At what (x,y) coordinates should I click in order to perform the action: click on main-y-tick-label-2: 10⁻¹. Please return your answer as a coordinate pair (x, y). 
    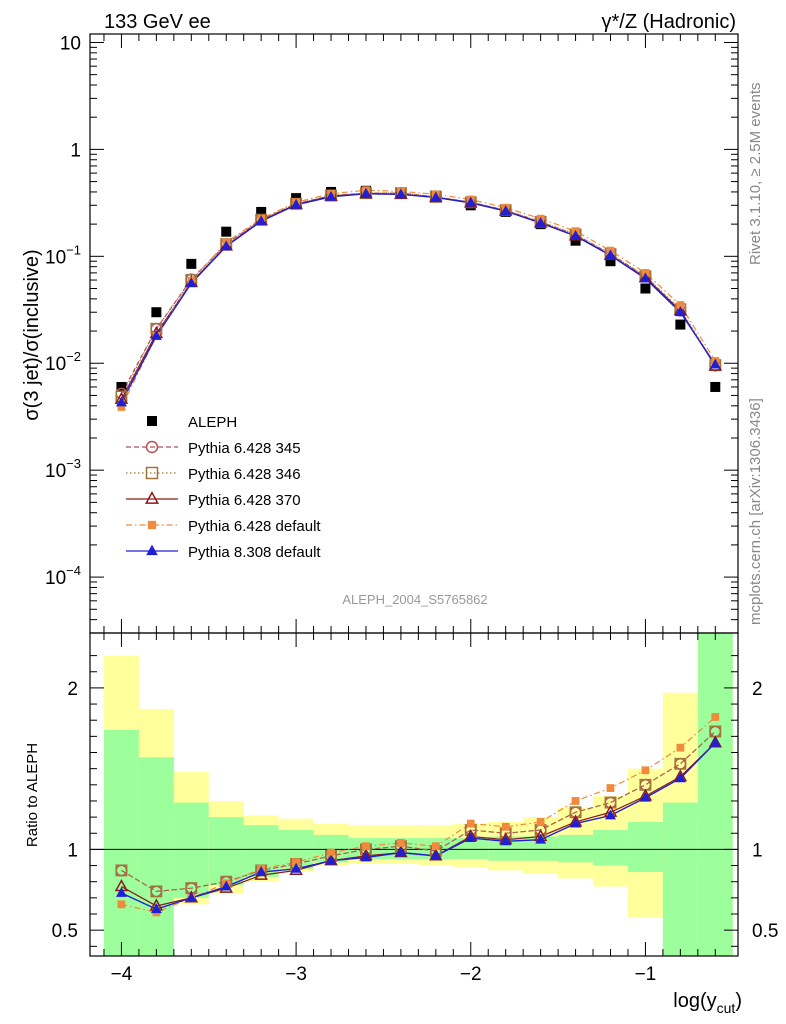
    Looking at the image, I should click on (63, 255).